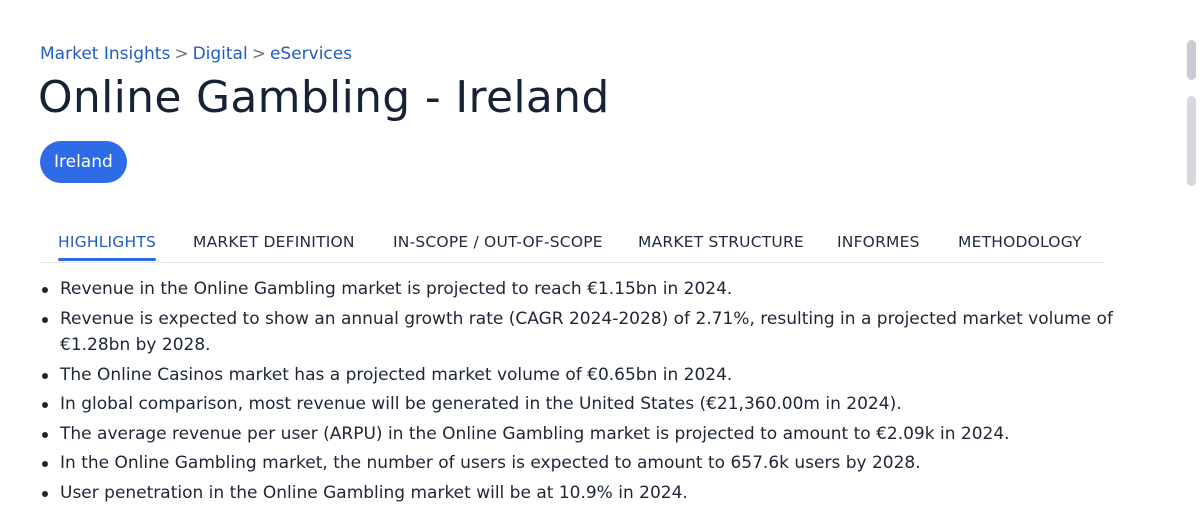 This screenshot has width=1200, height=524. I want to click on tab-highlights: HIGHLIGHTS, so click(107, 242).